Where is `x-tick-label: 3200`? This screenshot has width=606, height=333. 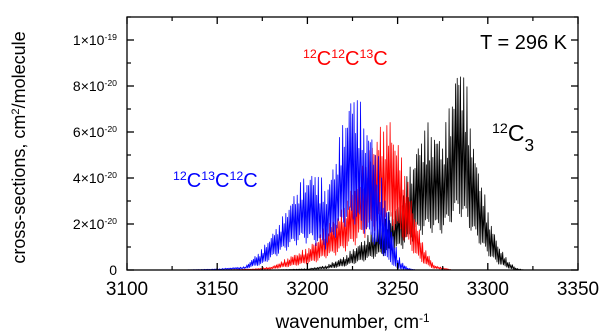 x-tick-label: 3200 is located at coordinates (307, 289).